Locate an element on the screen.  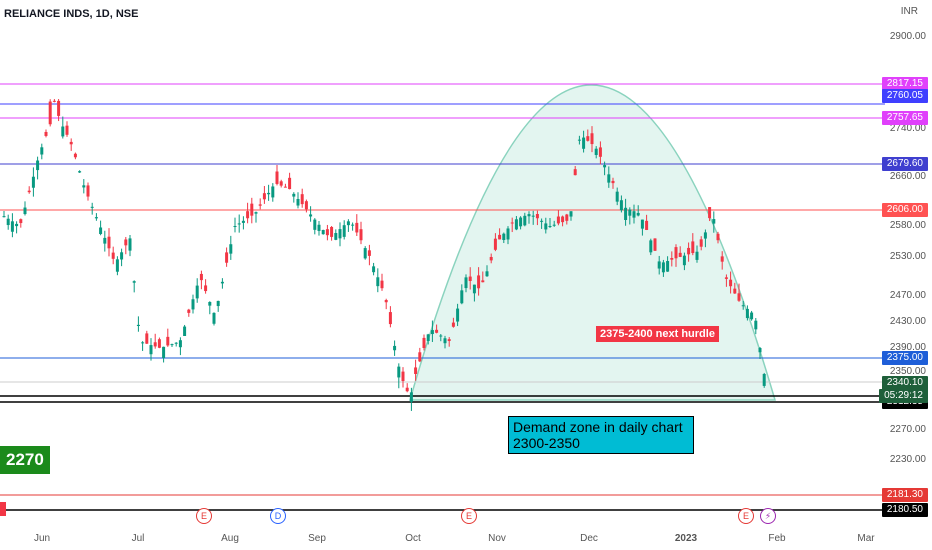
y-tick-2: 2660.00 is located at coordinates (907, 176).